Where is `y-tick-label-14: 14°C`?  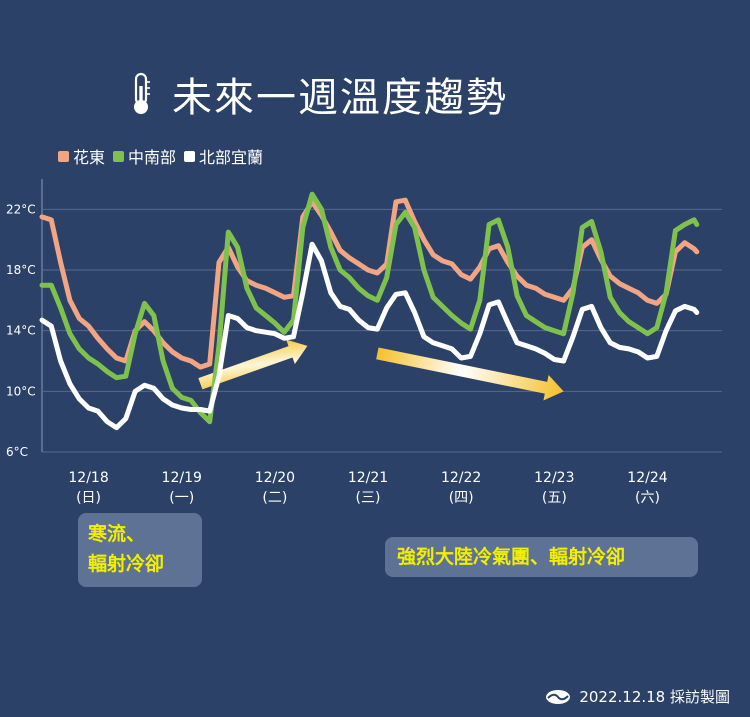 y-tick-label-14: 14°C is located at coordinates (21, 331).